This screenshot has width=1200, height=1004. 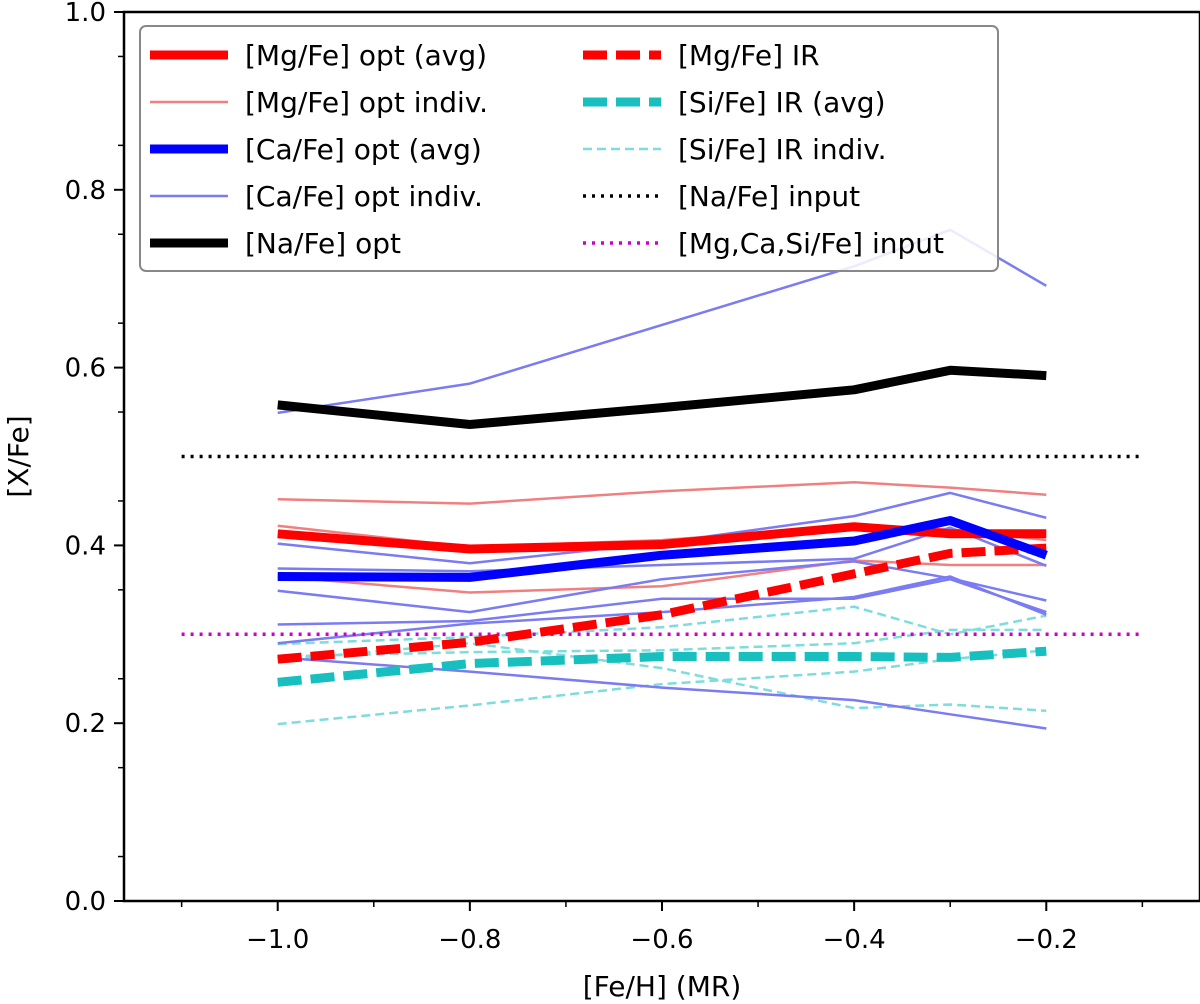 I want to click on y-axis-label: [X/Fe], so click(x=18, y=456).